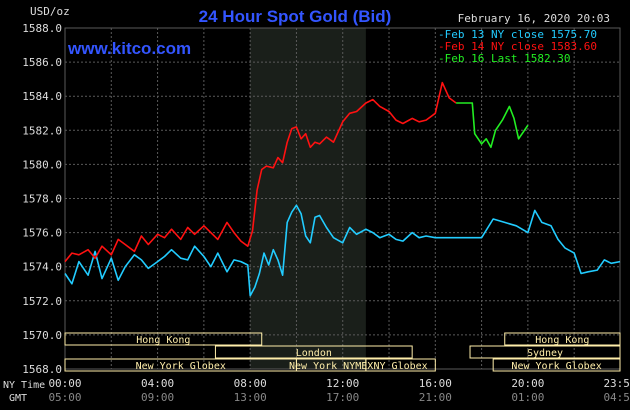 The height and width of the screenshot is (410, 630). I want to click on x-tick-label-ny: 04:00, so click(157, 383).